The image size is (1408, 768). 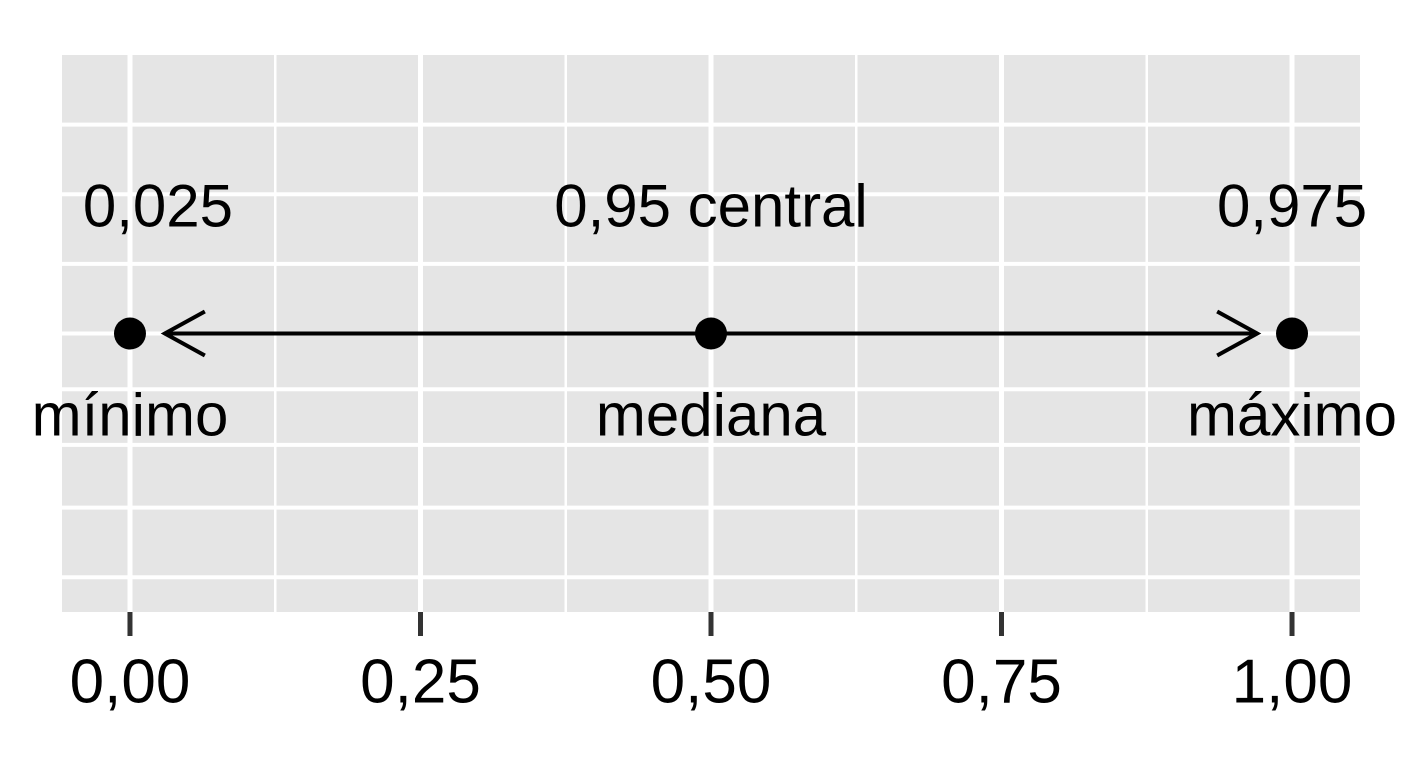 What do you see at coordinates (1292, 681) in the screenshot?
I see `x-tick-label: 1,00` at bounding box center [1292, 681].